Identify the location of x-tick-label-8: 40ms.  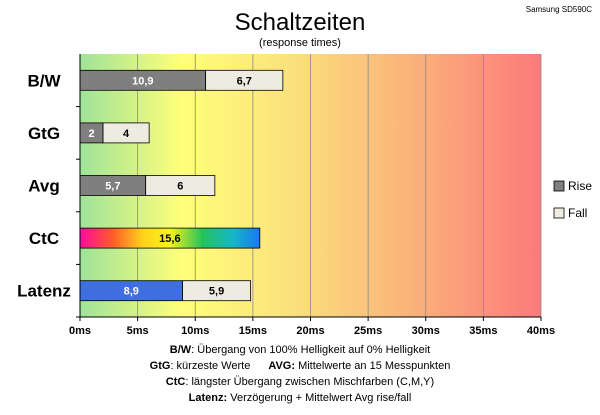
(541, 331).